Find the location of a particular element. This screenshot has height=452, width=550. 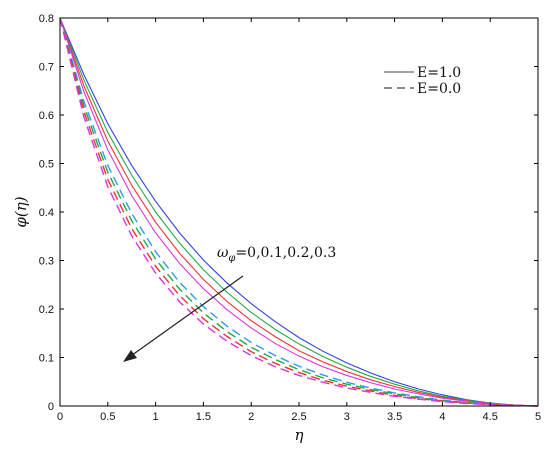

annotation-values: =0,0.1,0.2,0.3 is located at coordinates (285, 253).